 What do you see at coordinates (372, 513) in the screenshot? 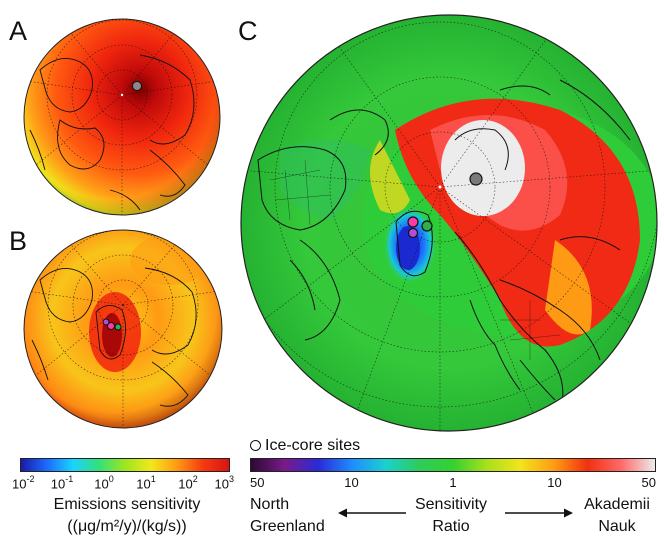
I see `arrow-left-icon` at bounding box center [372, 513].